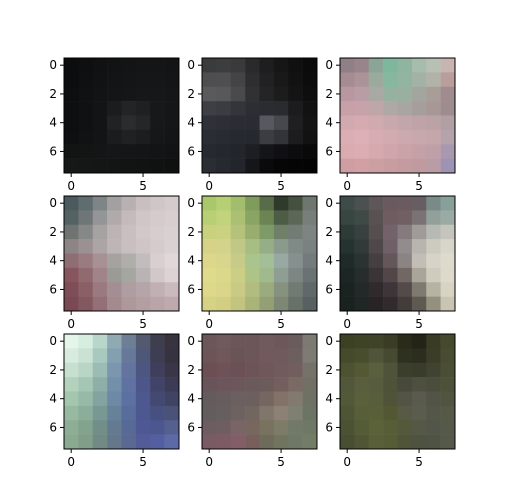 The width and height of the screenshot is (508, 501). What do you see at coordinates (191, 370) in the screenshot?
I see `y-tick-label: 2` at bounding box center [191, 370].